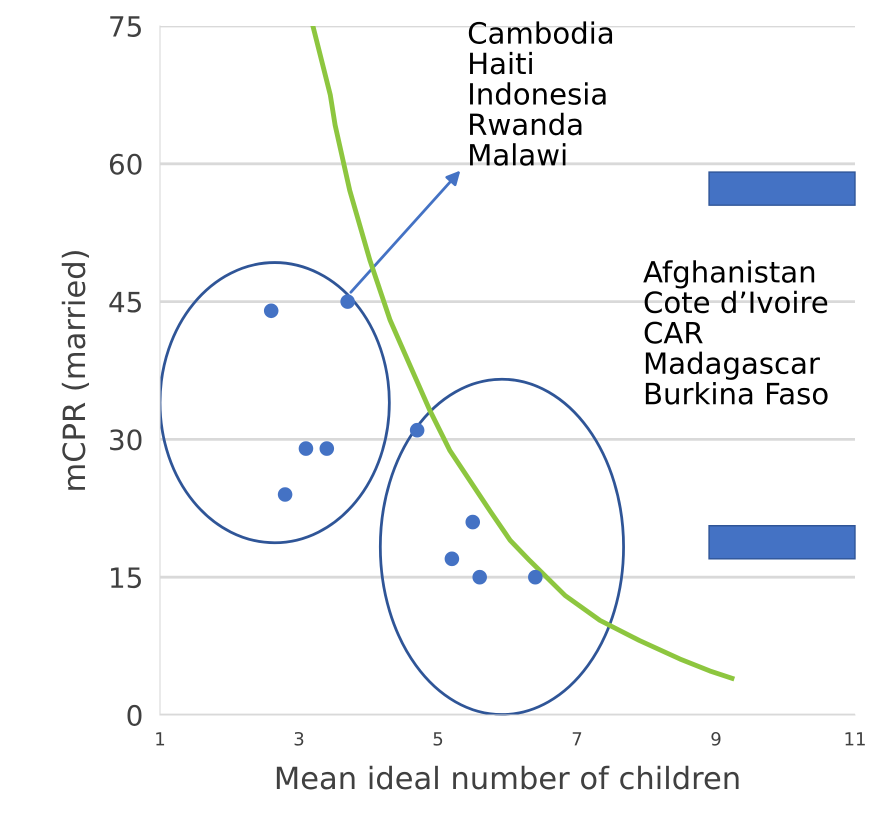 This screenshot has width=871, height=820. I want to click on y-tick-label: 75, so click(125, 26).